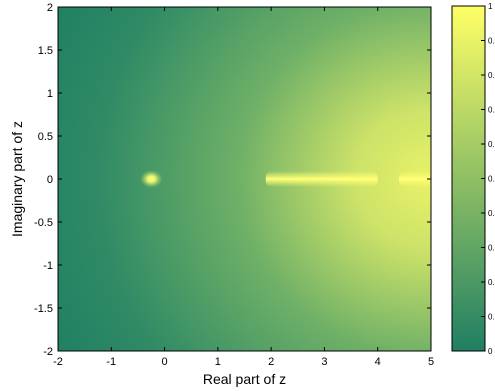  I want to click on y-tick-label: 0.5, so click(45, 137).